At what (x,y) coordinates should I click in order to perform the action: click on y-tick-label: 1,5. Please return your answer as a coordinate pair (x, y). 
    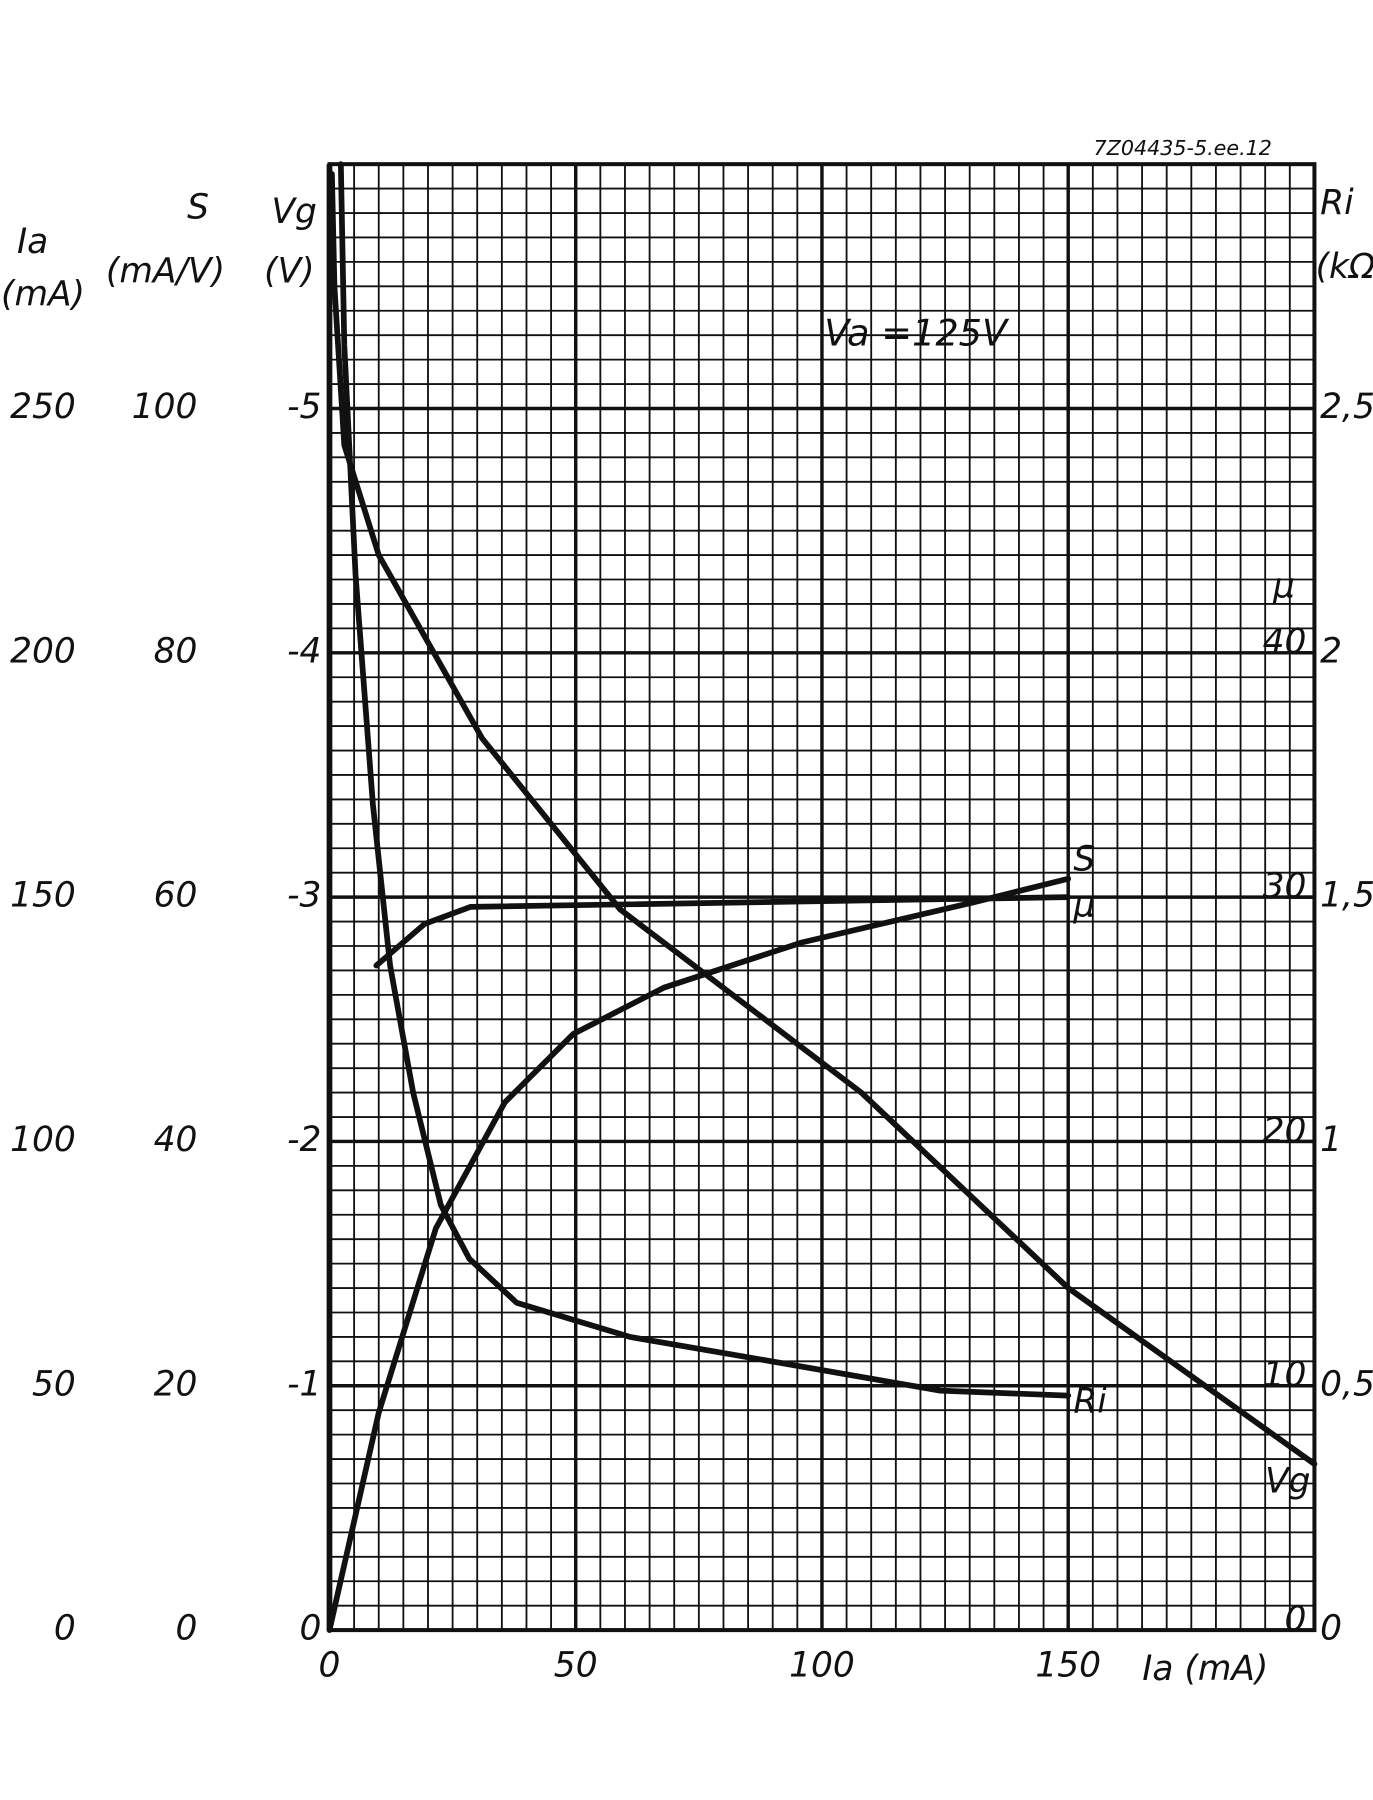
    Looking at the image, I should click on (1346, 896).